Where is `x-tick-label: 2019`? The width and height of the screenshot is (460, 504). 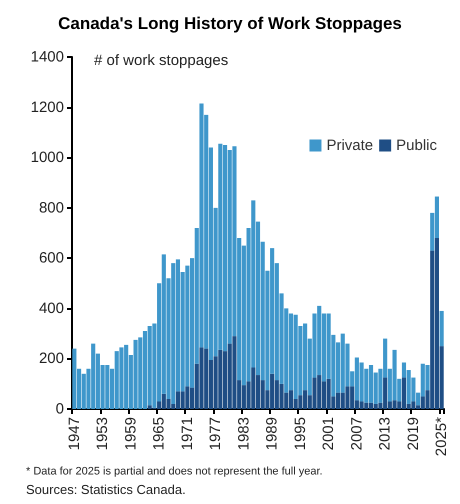 x-tick-label: 2019 is located at coordinates (413, 433).